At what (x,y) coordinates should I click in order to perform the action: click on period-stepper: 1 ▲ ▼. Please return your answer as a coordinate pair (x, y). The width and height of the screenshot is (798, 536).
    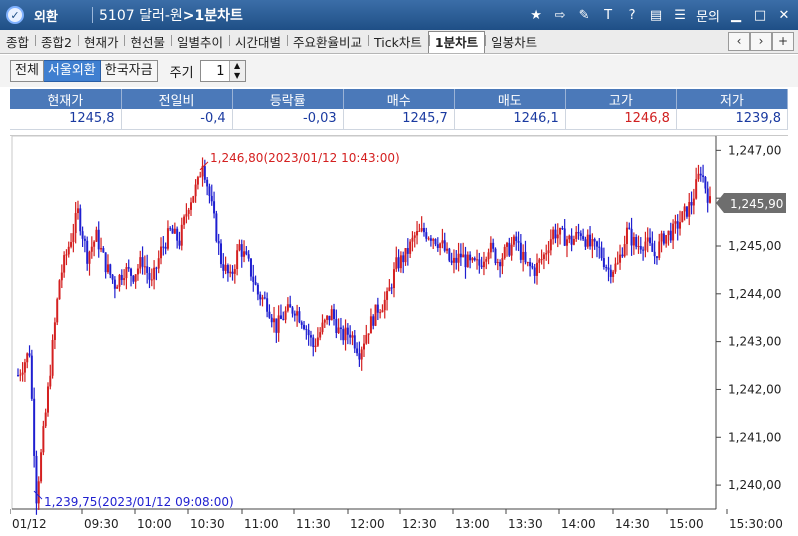
    Looking at the image, I should click on (222, 71).